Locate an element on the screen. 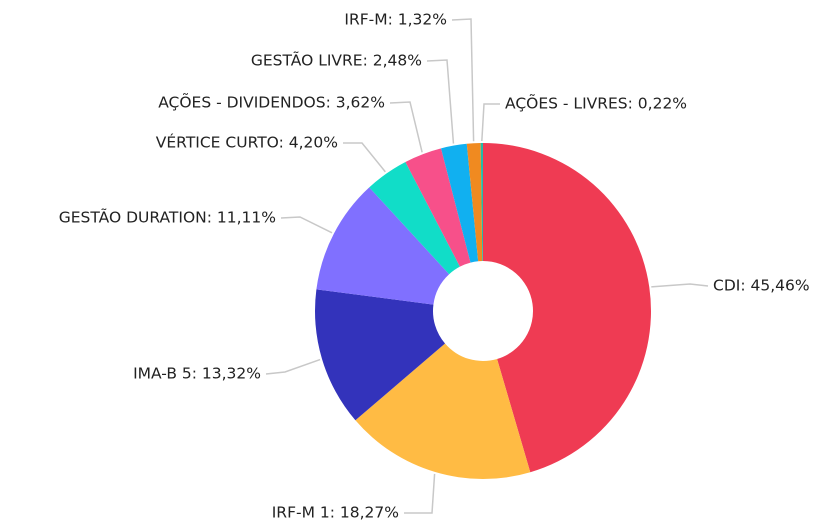 The height and width of the screenshot is (523, 827). data-label: GESTÃO DURATION: 11,11% is located at coordinates (167, 217).